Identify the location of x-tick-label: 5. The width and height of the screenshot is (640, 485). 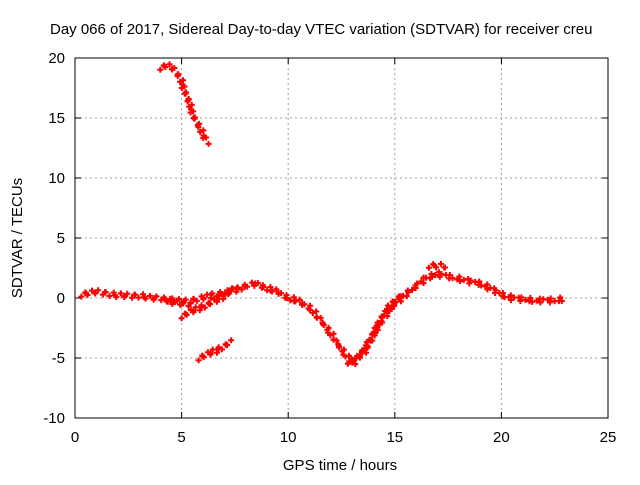
(181, 437).